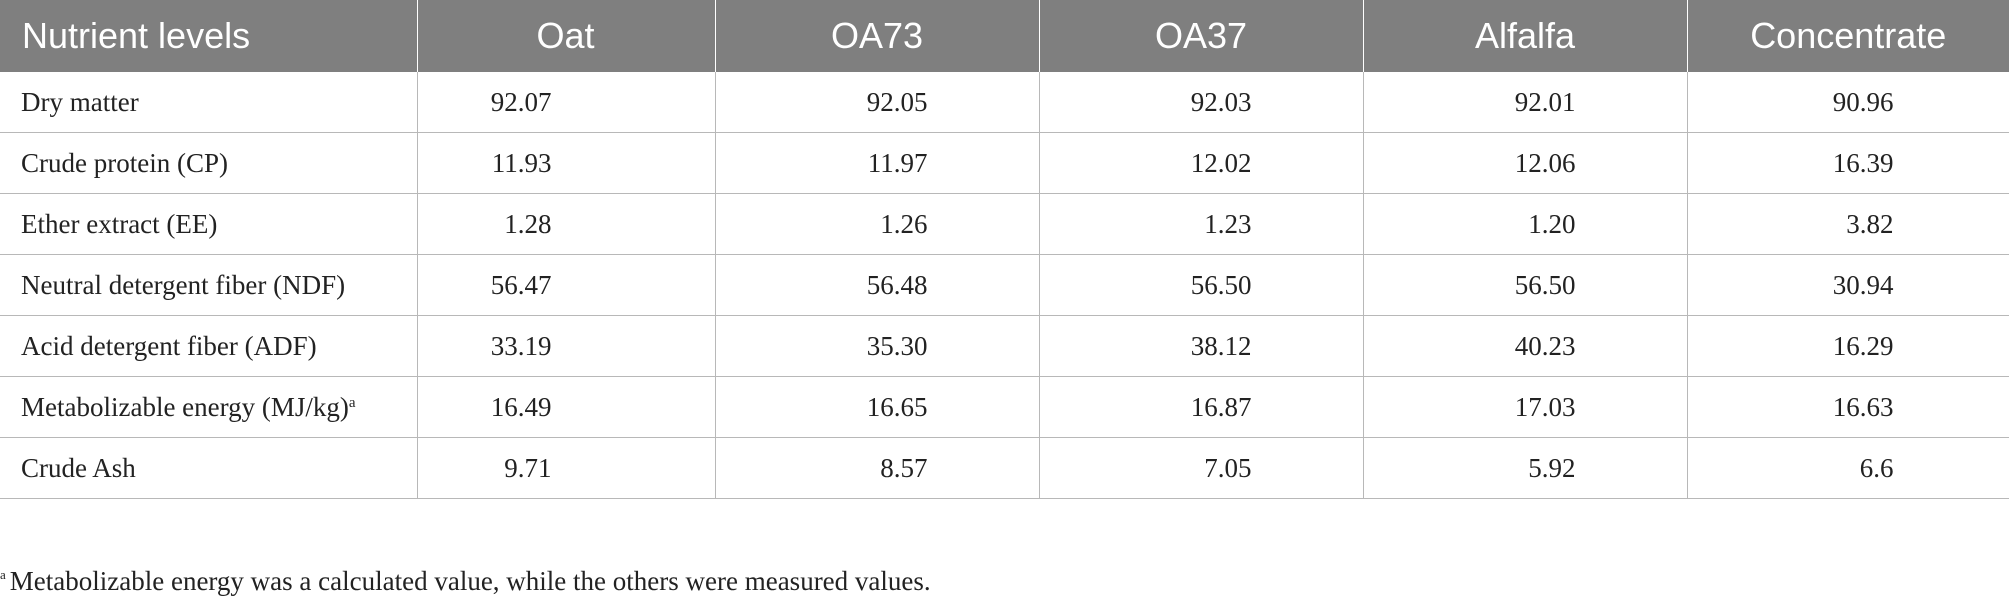  Describe the element at coordinates (1525, 224) in the screenshot. I see `cell-alfalfa: 1.20` at that location.